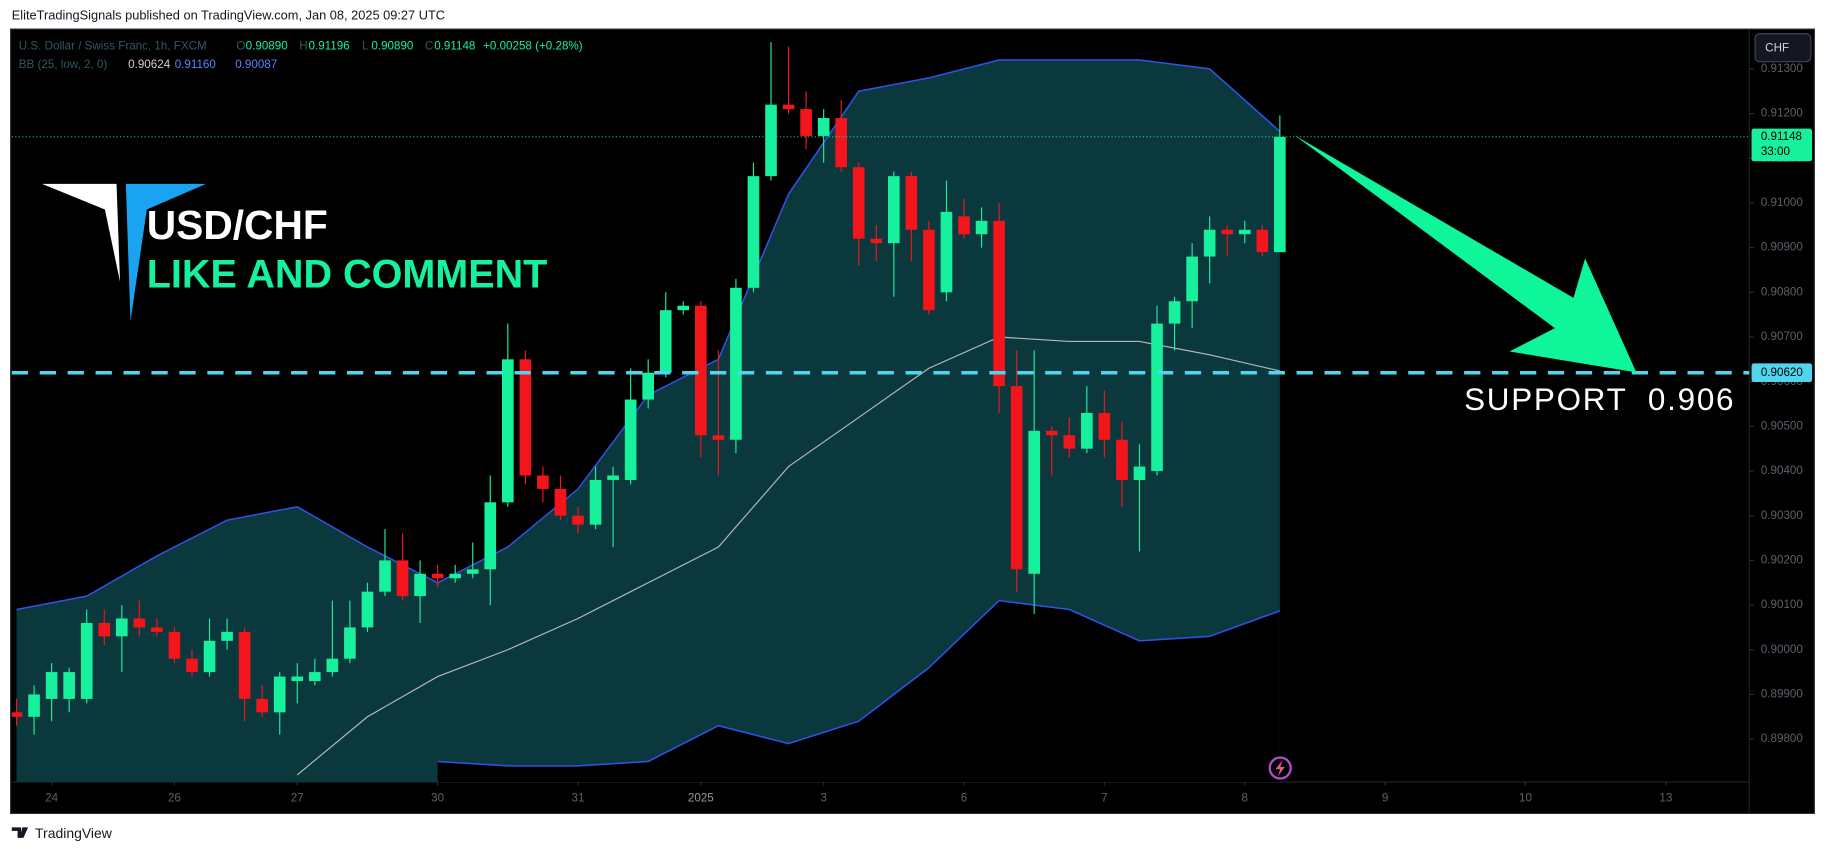  Describe the element at coordinates (454, 46) in the screenshot. I see `legend-value: 0.91148` at that location.